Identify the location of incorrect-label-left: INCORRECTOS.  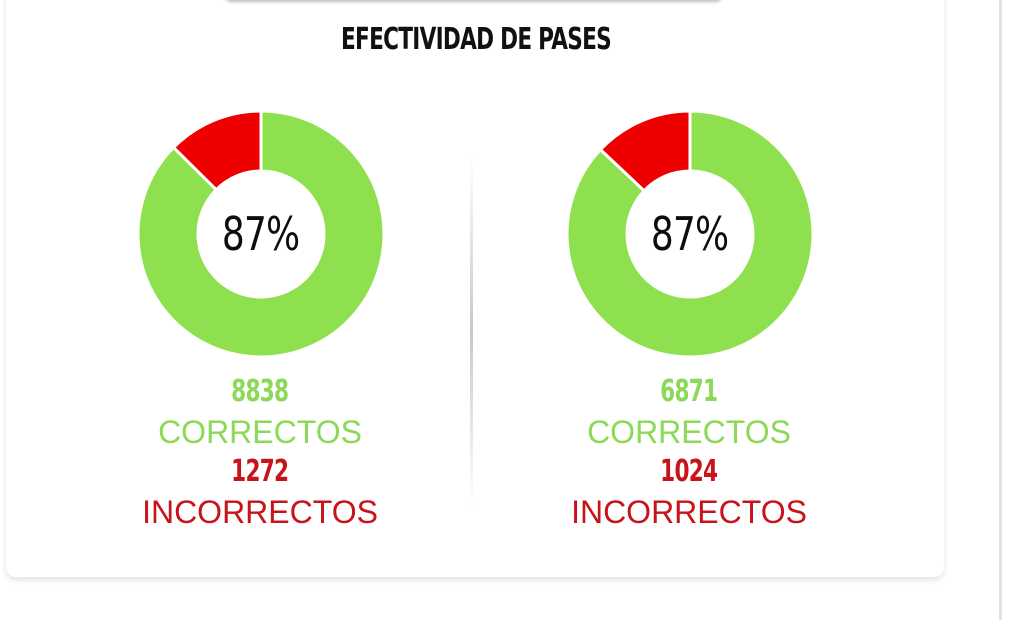
(260, 512).